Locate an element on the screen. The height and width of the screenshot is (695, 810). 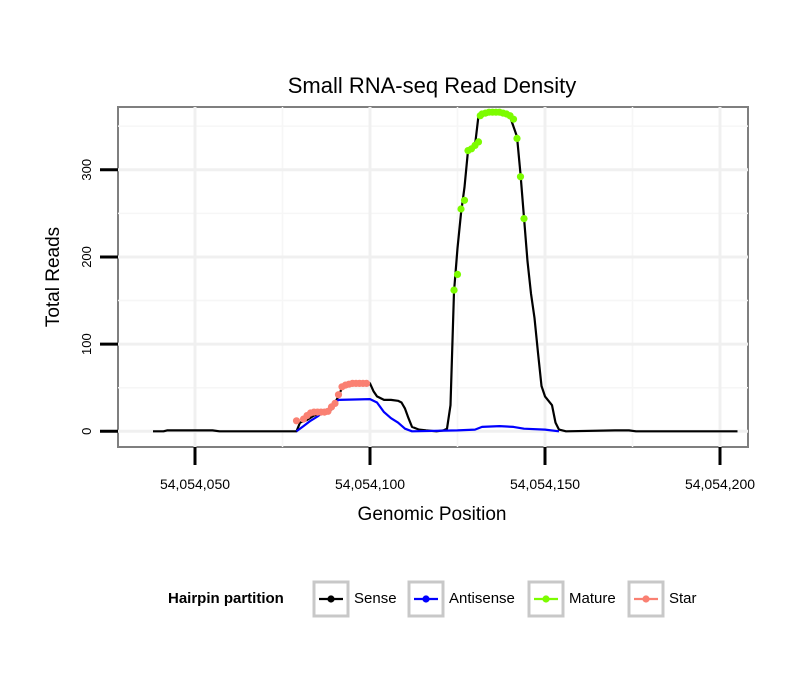
y-tick-label: 200 is located at coordinates (86, 257).